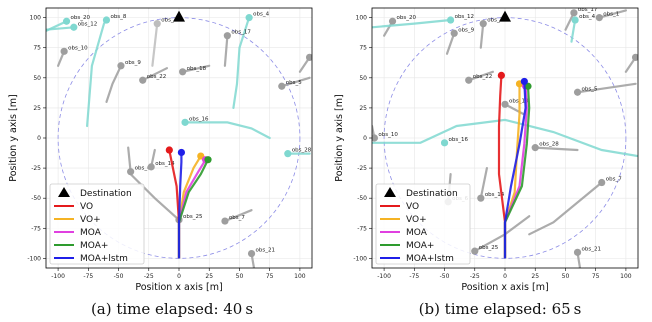  Describe the element at coordinates (466, 30) in the screenshot. I see `obstacle-label: obs_9` at that location.